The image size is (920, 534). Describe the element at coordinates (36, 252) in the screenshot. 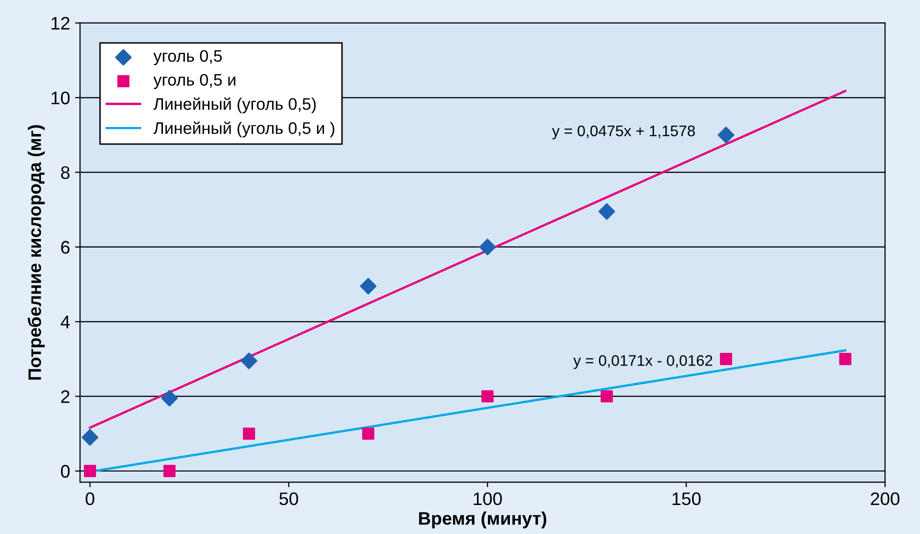

I see `y-axis-title: Потребелние кислорода (мг)` at that location.